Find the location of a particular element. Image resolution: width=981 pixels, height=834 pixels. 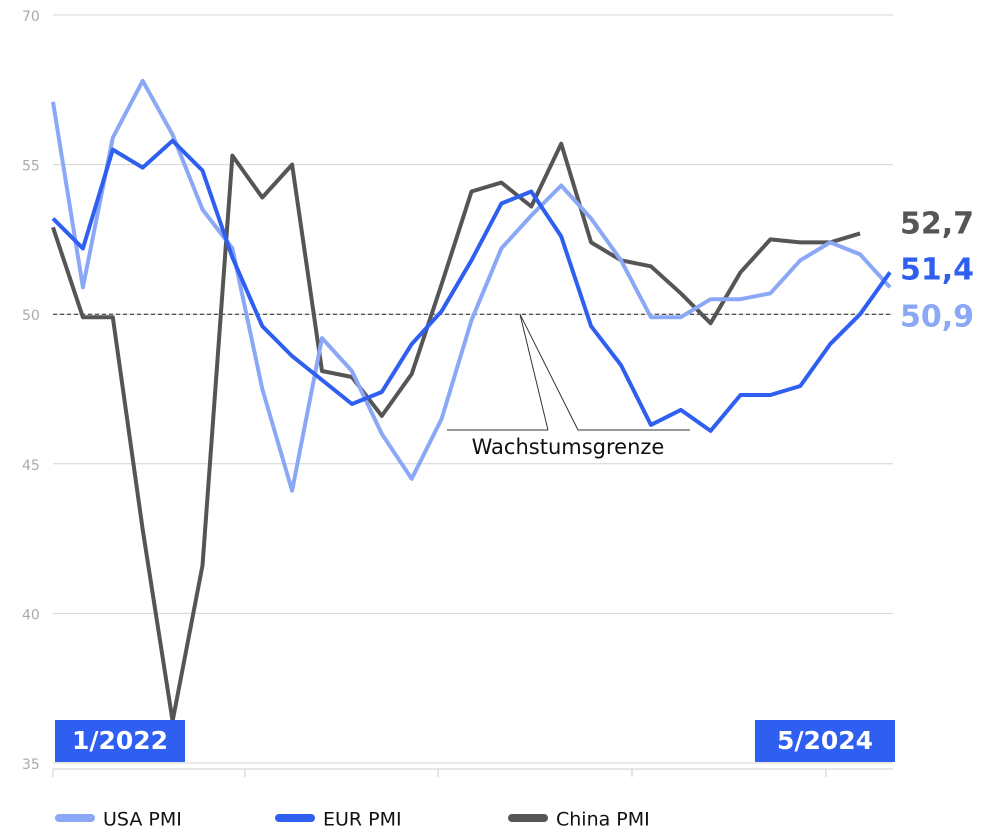

y-tick-label: 55 is located at coordinates (31, 167).